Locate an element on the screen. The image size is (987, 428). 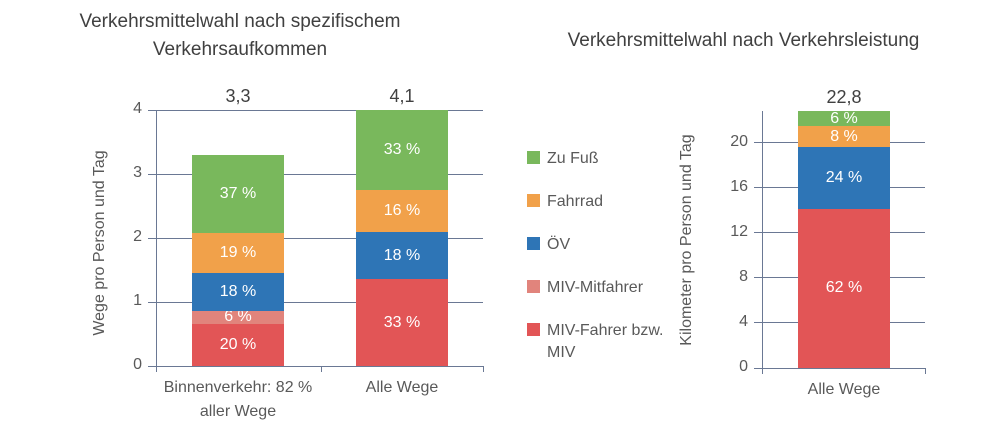
bar-segment-label: 24 % is located at coordinates (844, 177).